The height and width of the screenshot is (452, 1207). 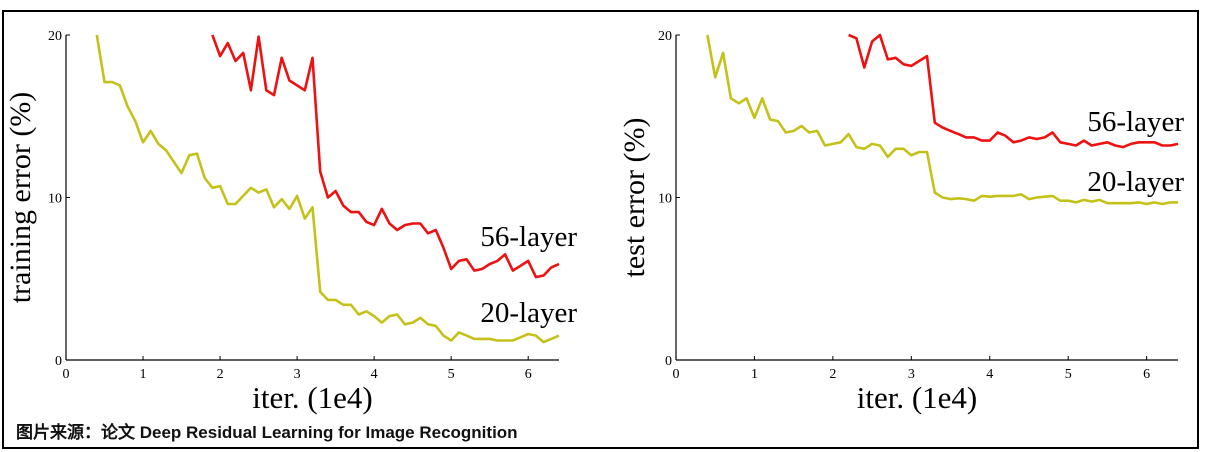 I want to click on chart2-x-tick-label: 3, so click(x=911, y=374).